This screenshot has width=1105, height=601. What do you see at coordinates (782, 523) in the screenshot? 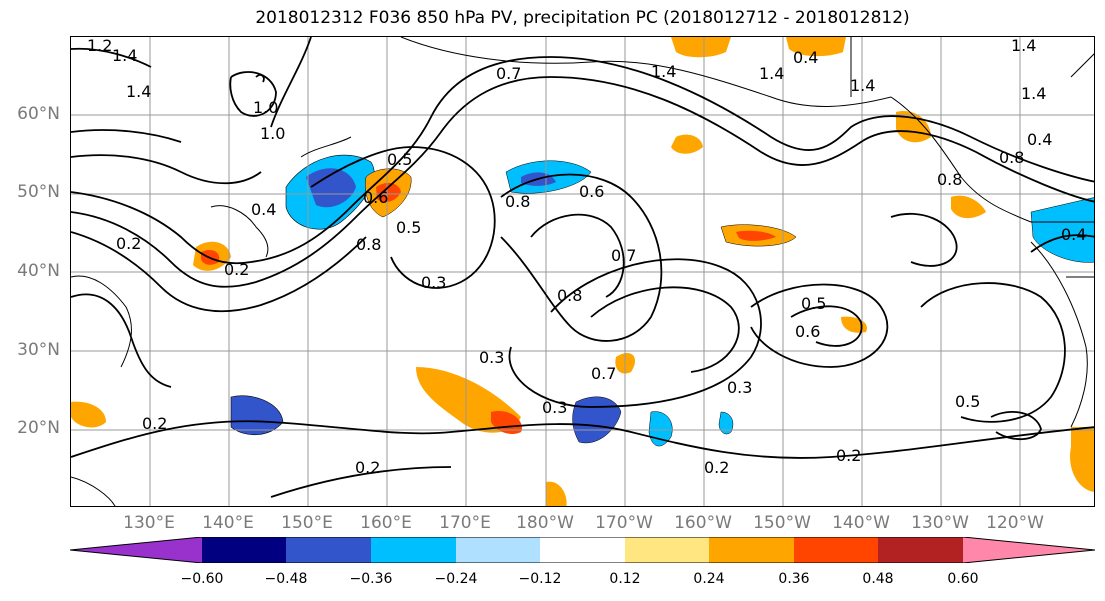
I see `lon-label: 150°W` at bounding box center [782, 523].